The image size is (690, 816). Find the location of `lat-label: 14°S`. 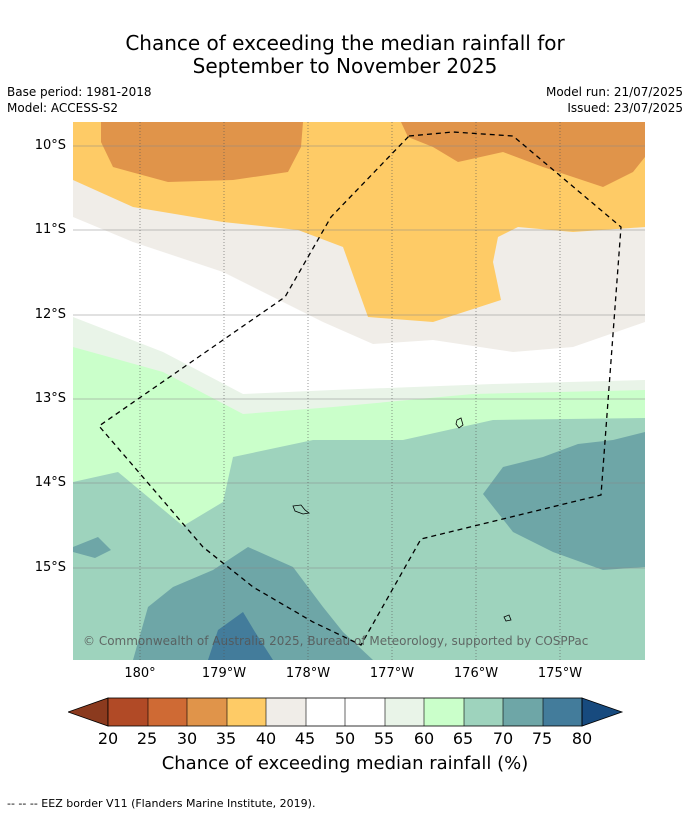

lat-label: 14°S is located at coordinates (50, 482).